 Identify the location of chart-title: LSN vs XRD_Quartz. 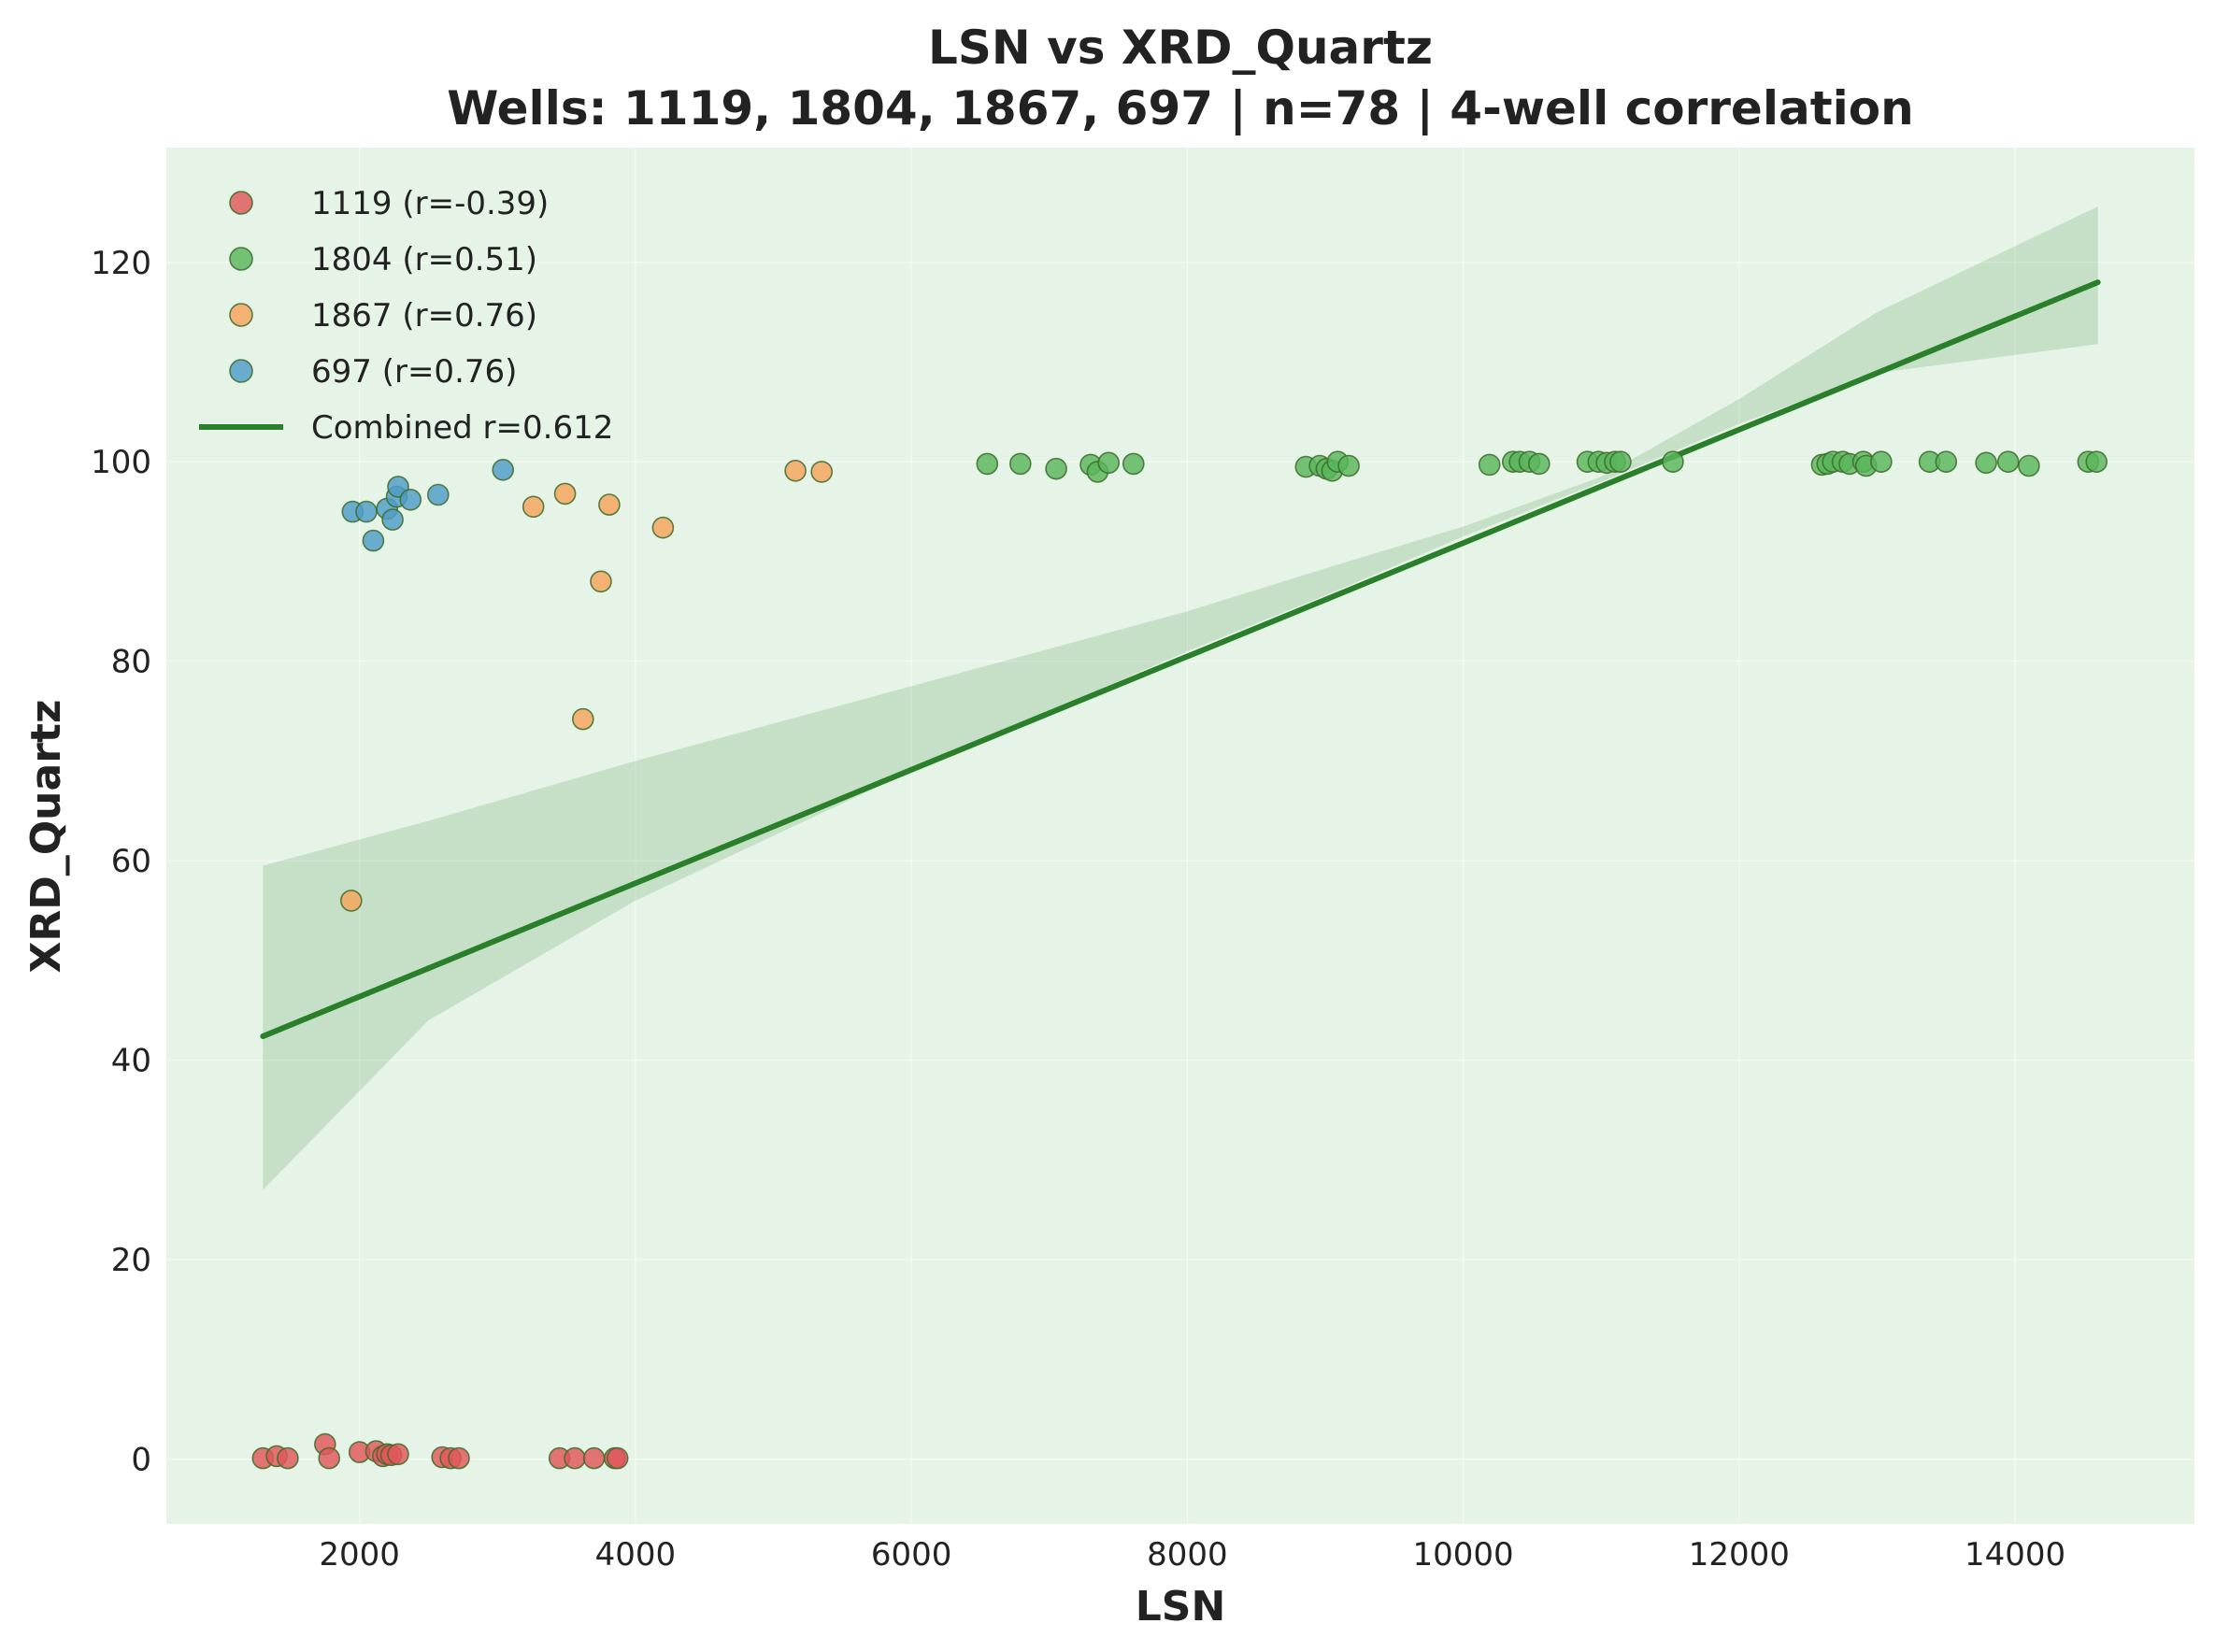
(1180, 48).